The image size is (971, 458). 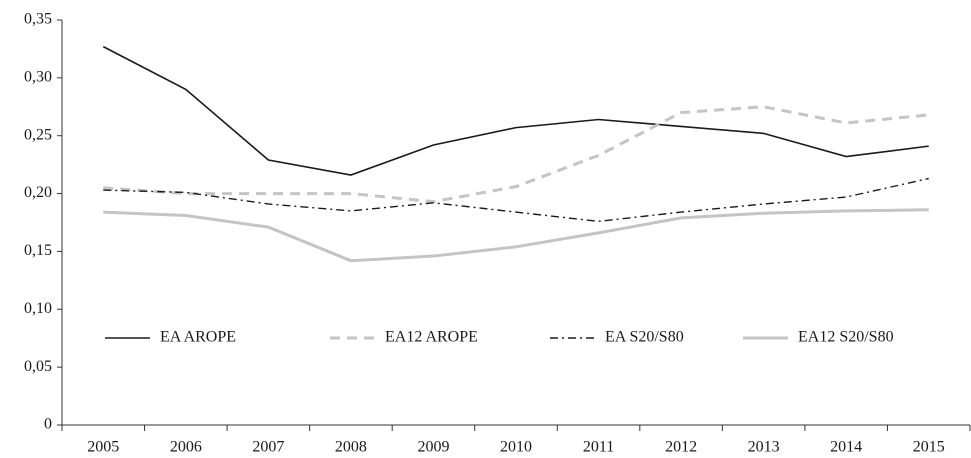 What do you see at coordinates (38, 250) in the screenshot?
I see `y-tick-label: 0,15` at bounding box center [38, 250].